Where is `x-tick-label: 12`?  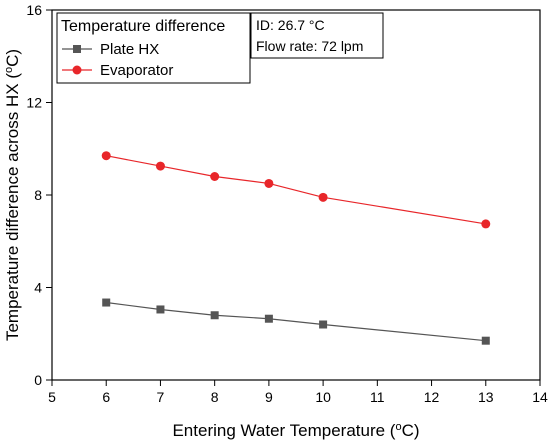
x-tick-label: 12 is located at coordinates (432, 397).